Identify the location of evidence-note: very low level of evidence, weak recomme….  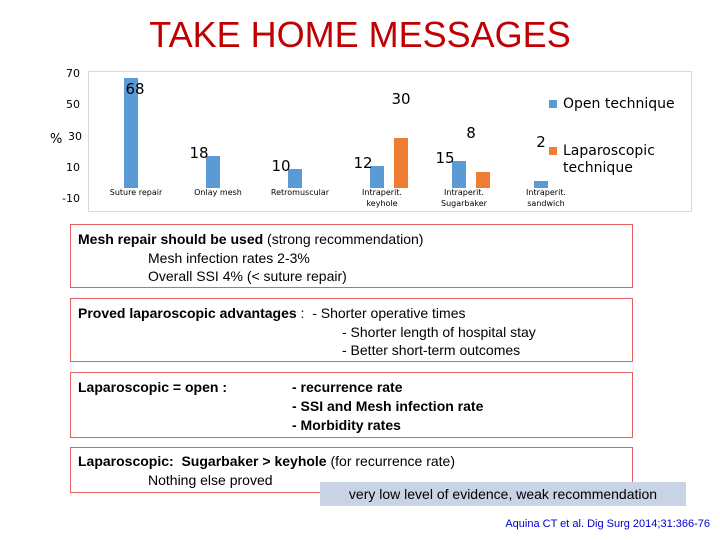
(503, 494).